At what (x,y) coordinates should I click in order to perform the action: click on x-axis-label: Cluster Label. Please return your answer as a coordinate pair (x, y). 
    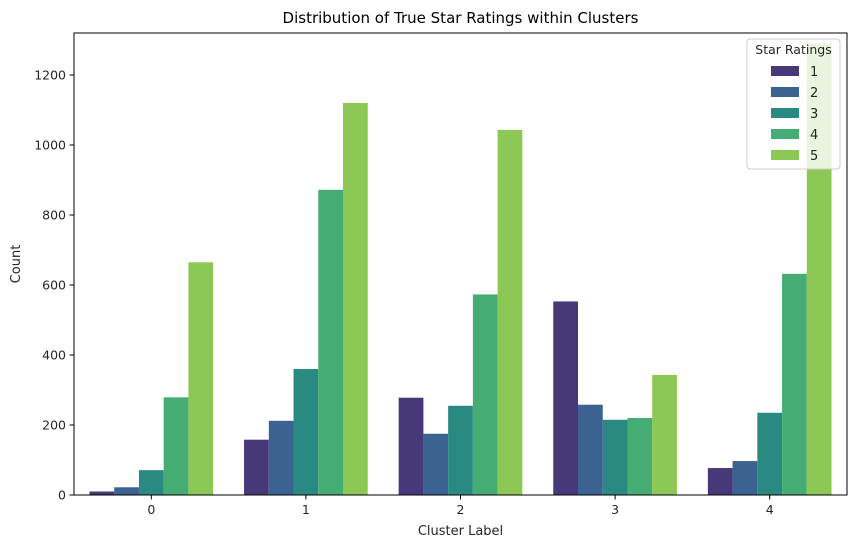
    Looking at the image, I should click on (460, 531).